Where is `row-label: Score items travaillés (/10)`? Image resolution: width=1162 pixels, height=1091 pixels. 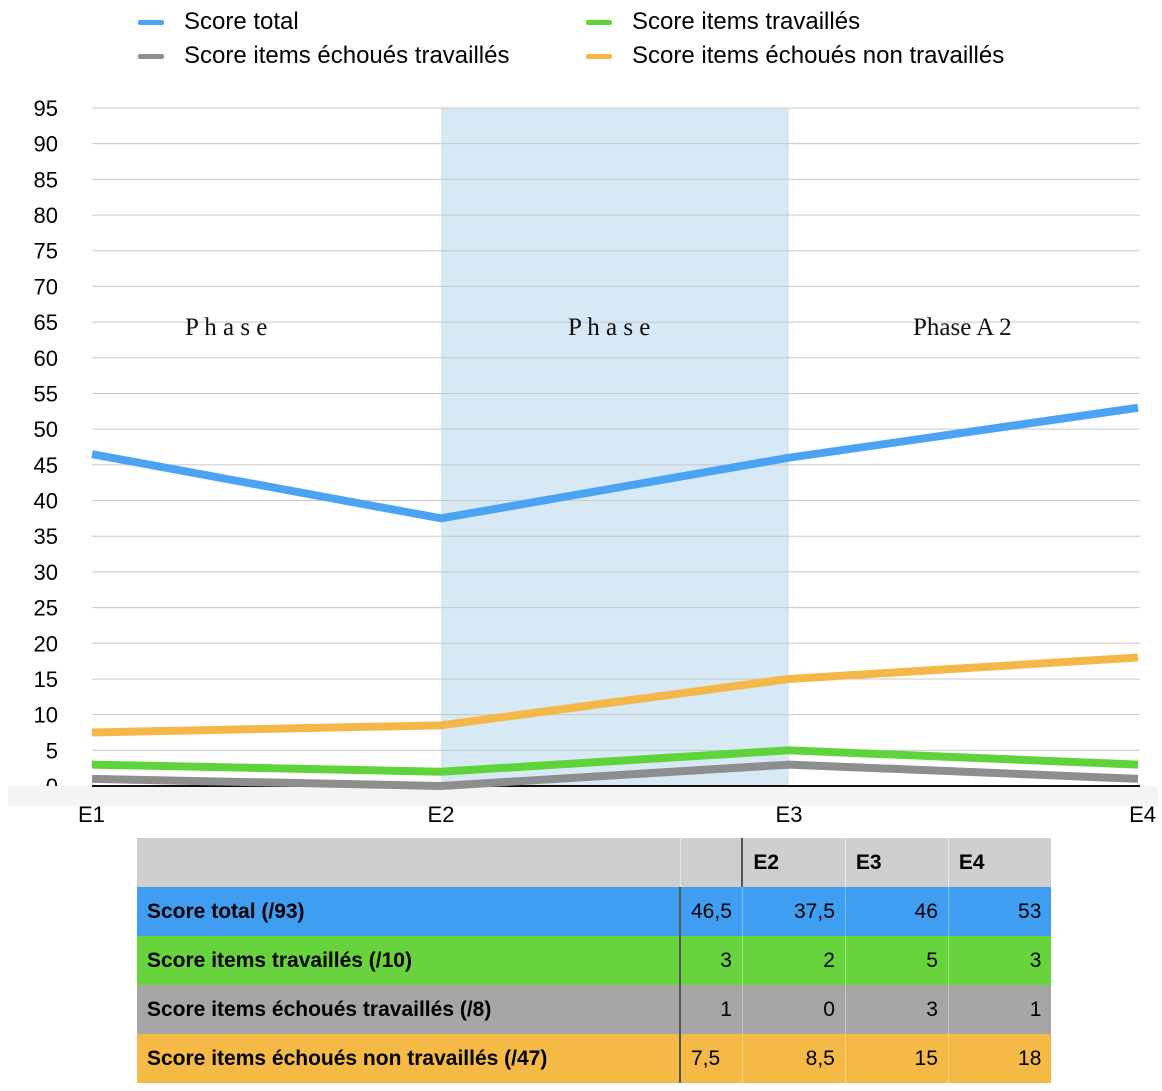 row-label: Score items travaillés (/10) is located at coordinates (409, 960).